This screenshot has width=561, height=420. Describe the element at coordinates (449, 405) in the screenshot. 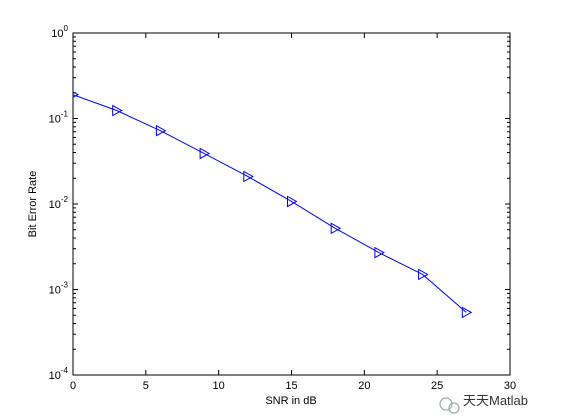

I see `watermark-icon` at that location.